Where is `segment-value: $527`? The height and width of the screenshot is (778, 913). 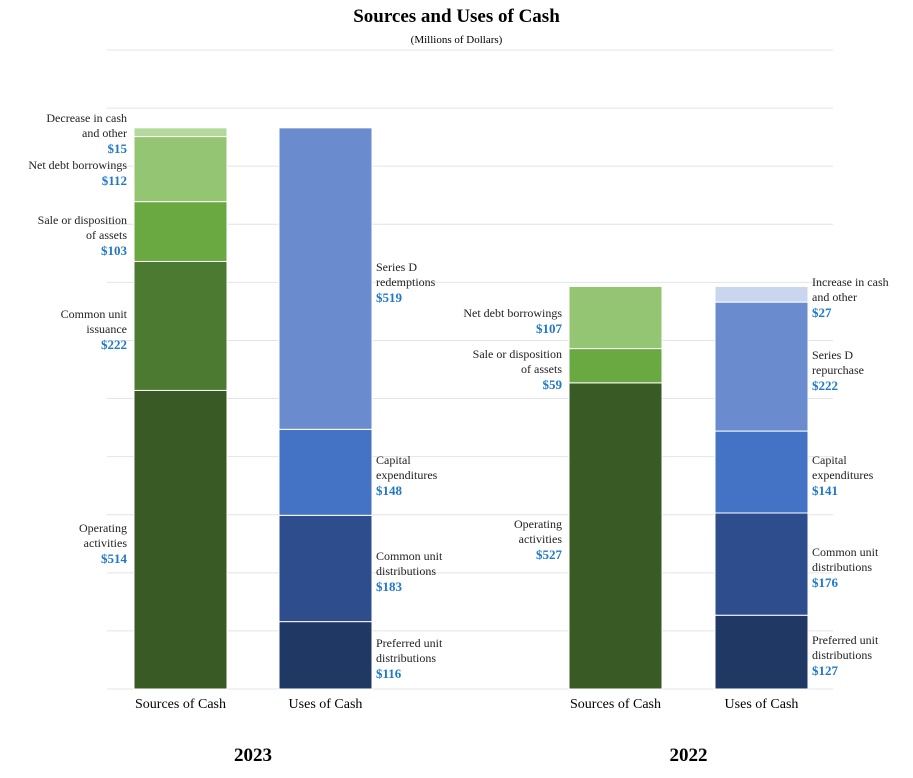
segment-value: $527 is located at coordinates (549, 554).